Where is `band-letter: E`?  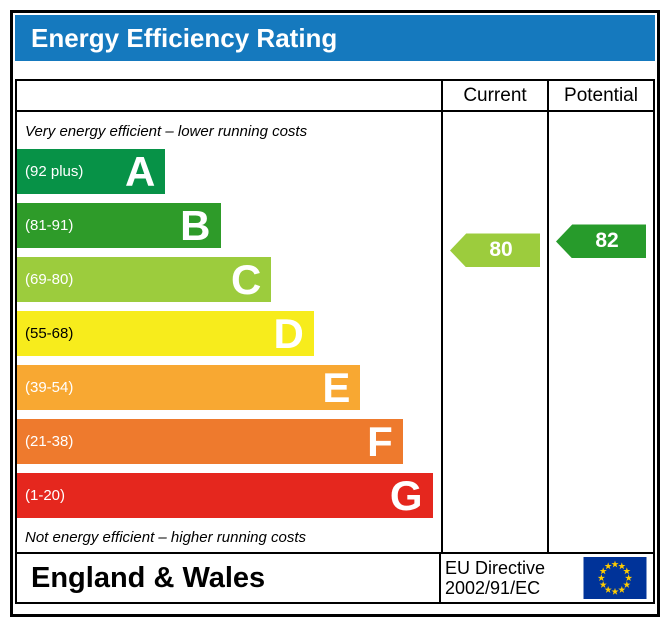
band-letter: E is located at coordinates (336, 387).